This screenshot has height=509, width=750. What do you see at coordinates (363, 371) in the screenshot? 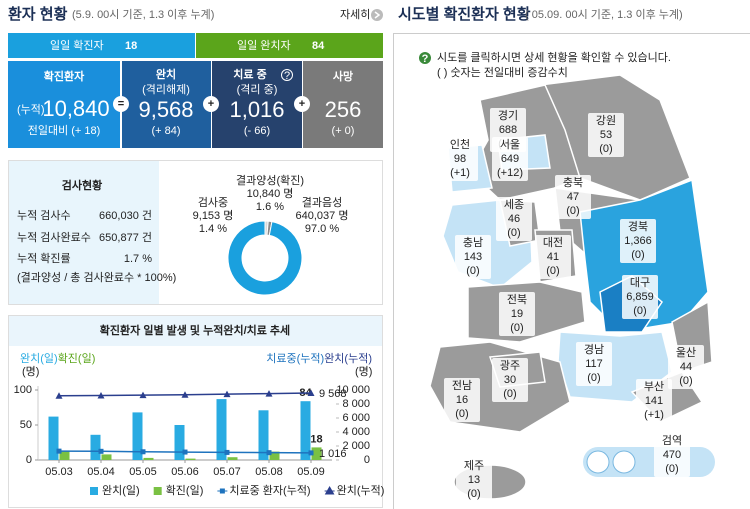
I see `y2-axis-unit: (명)` at bounding box center [363, 371].